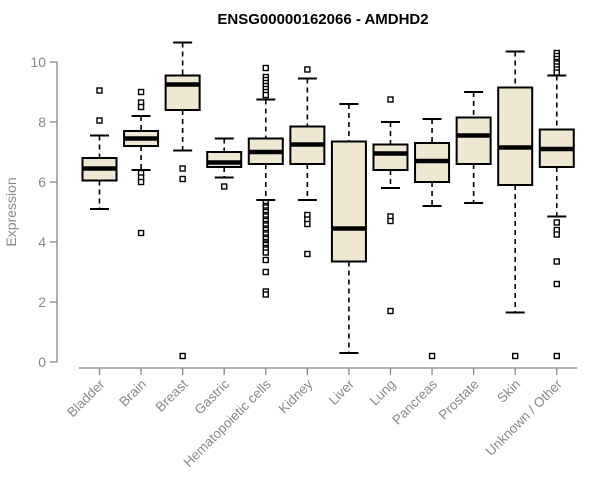  What do you see at coordinates (556, 204) in the screenshot?
I see `box-unknown-other` at bounding box center [556, 204].